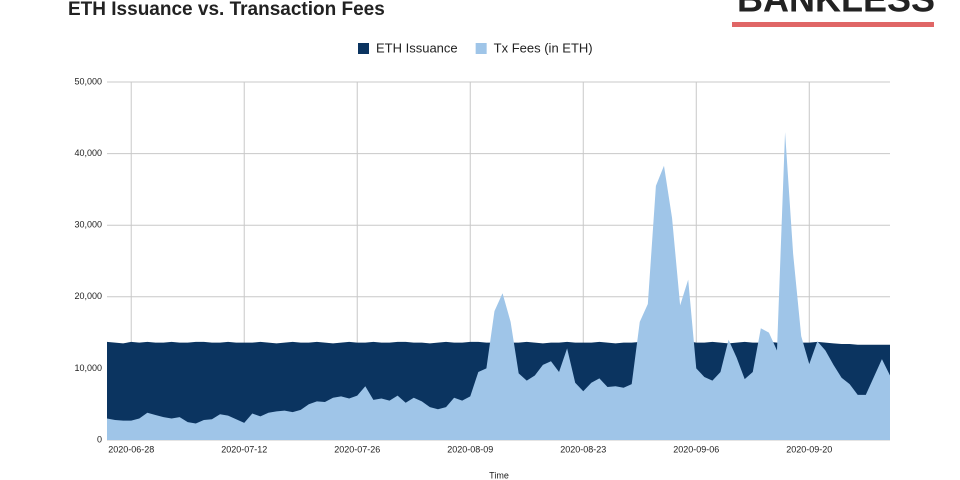 The image size is (960, 480). Describe the element at coordinates (88, 153) in the screenshot. I see `y-tick-label: 40,000` at that location.